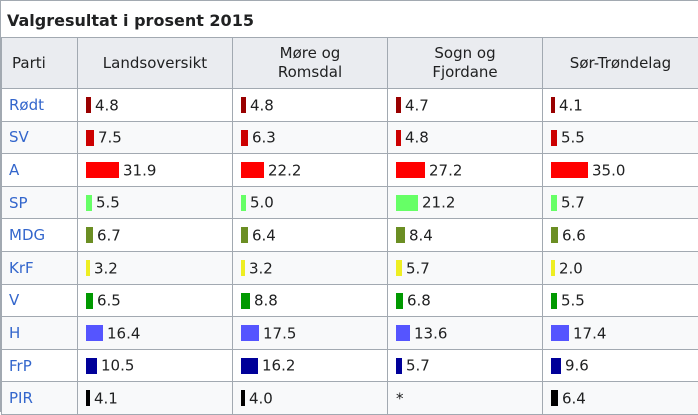  Describe the element at coordinates (40, 365) in the screenshot. I see `party-cell: FrP` at that location.